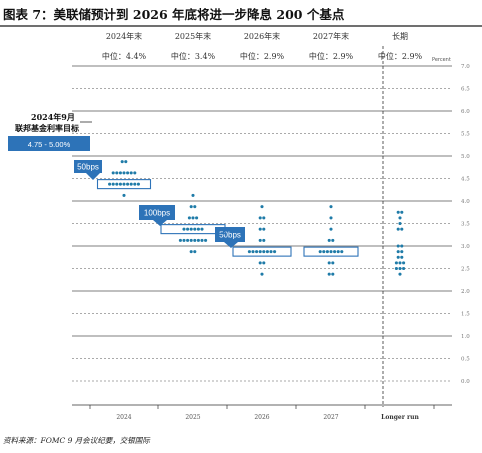  I want to click on y-tick-label: 0.0, so click(465, 382).